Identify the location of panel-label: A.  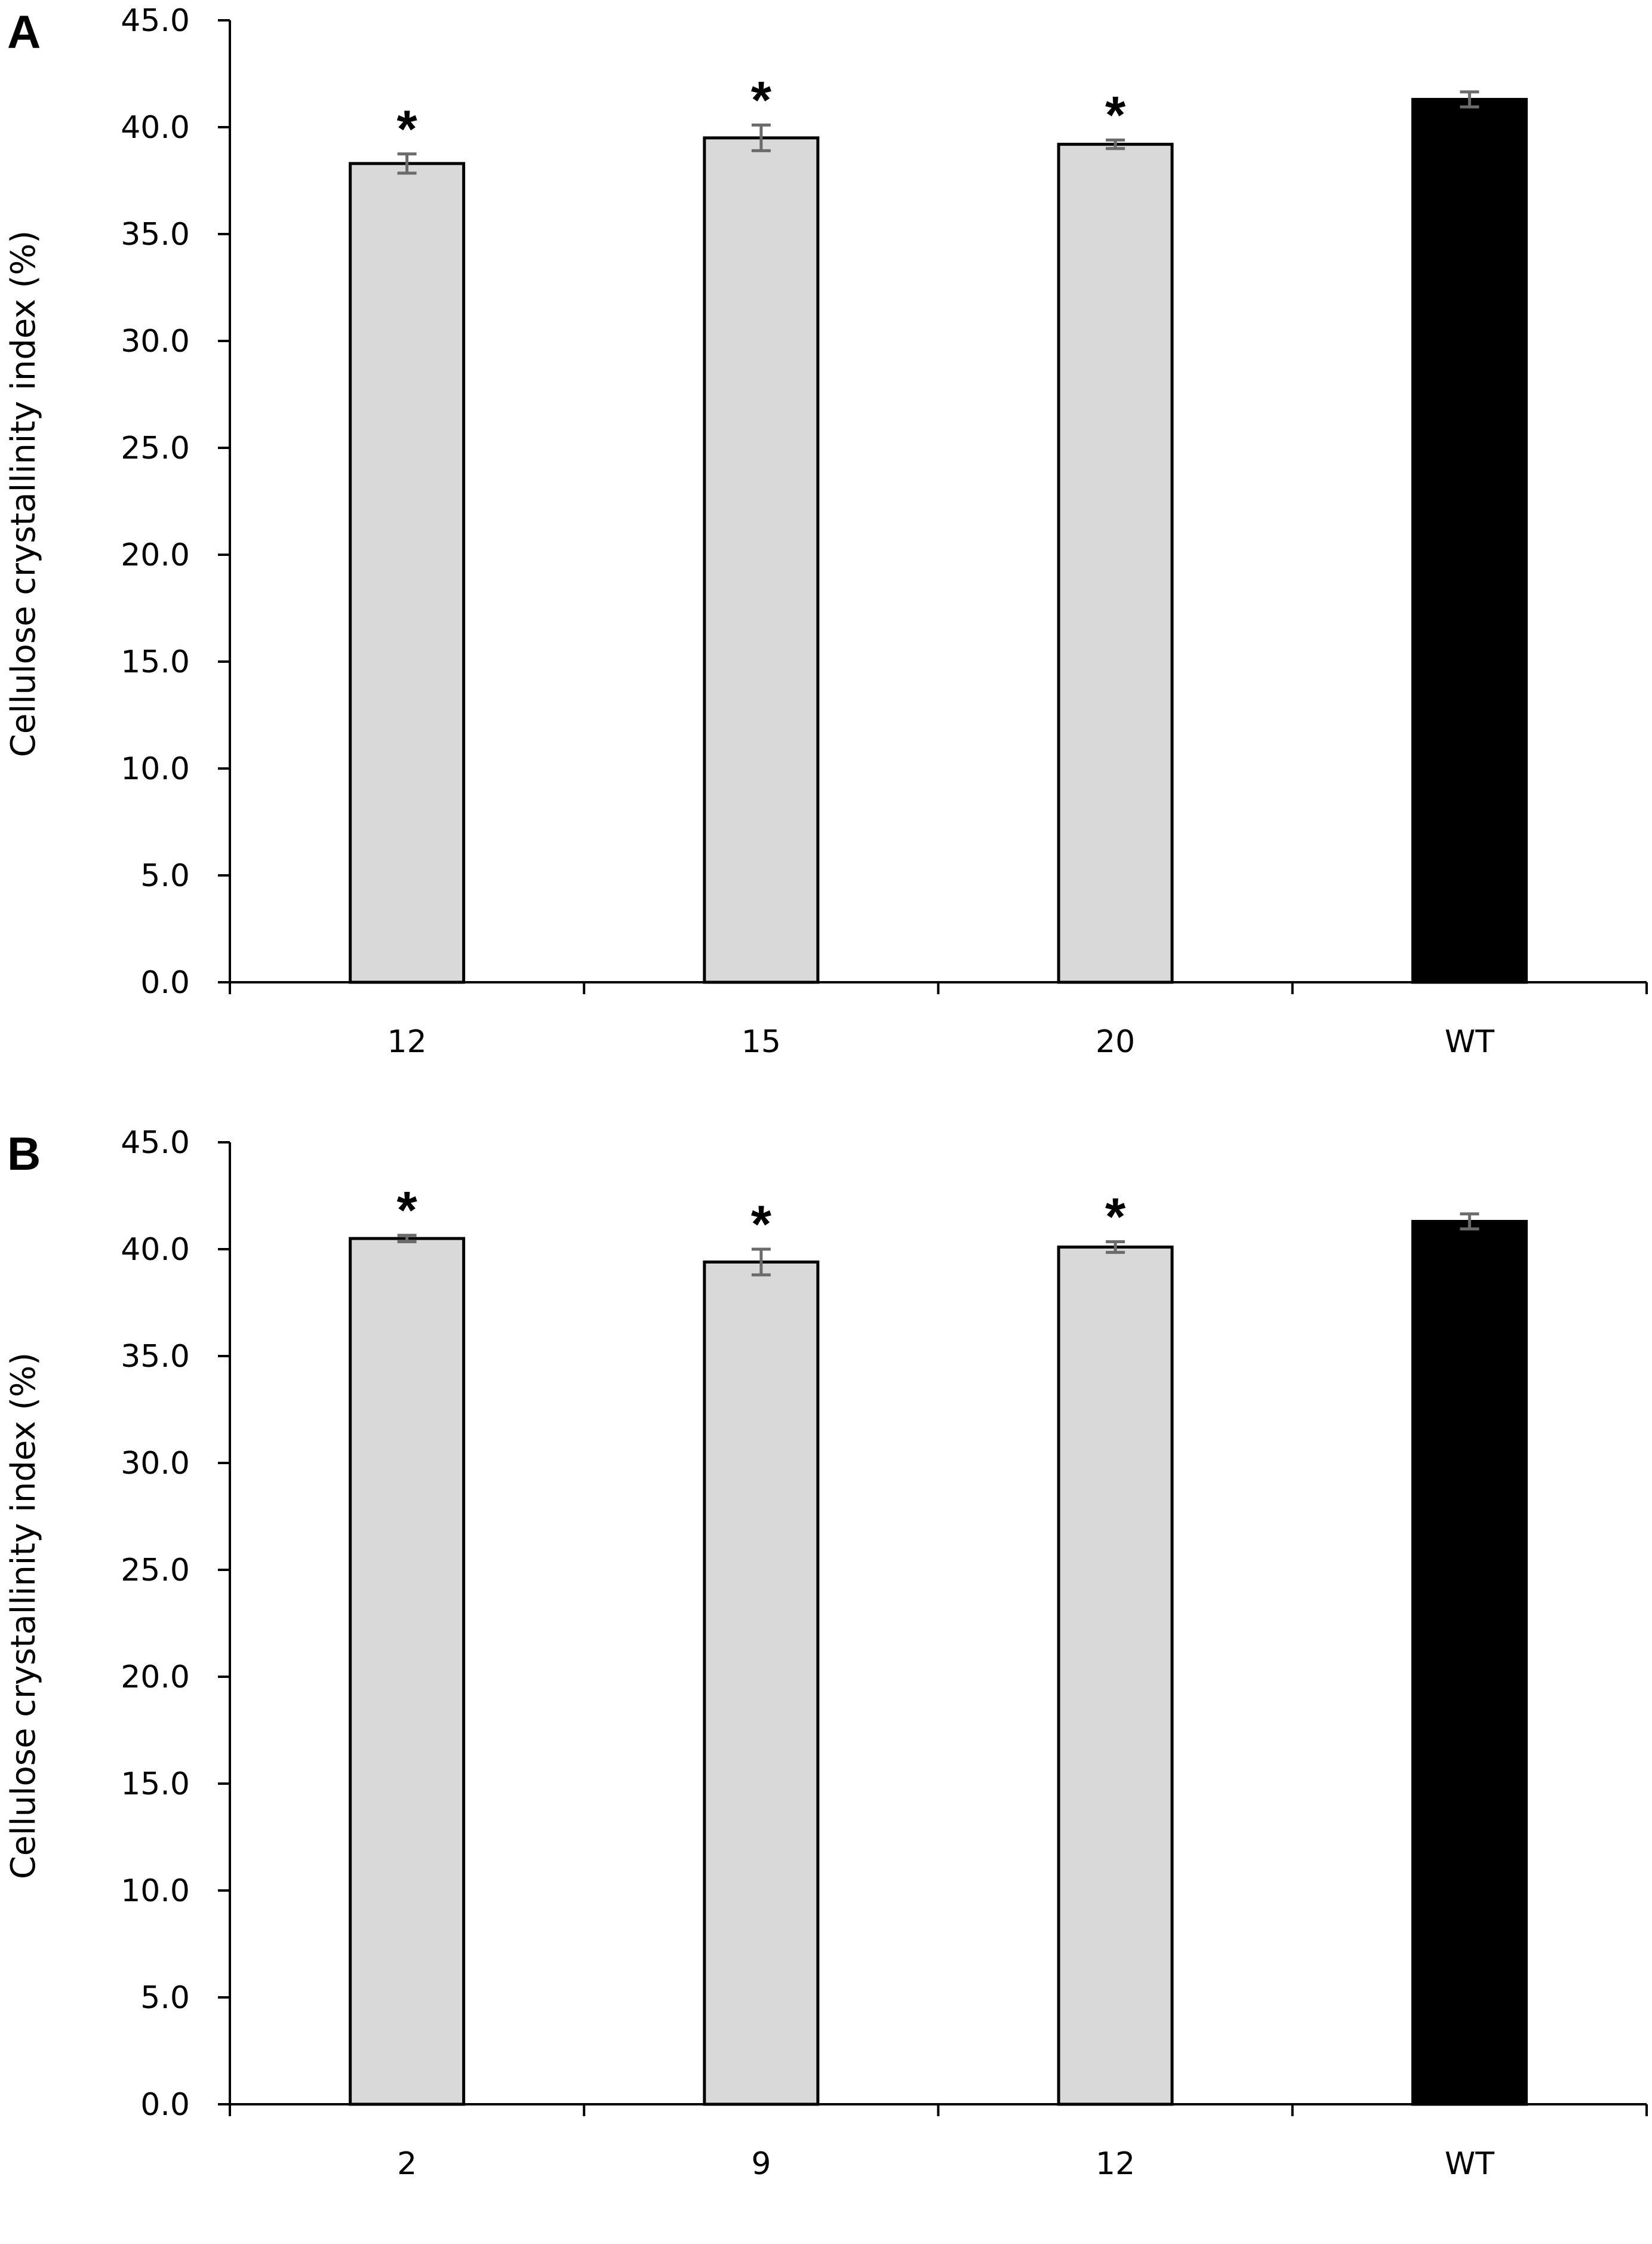
(24, 32).